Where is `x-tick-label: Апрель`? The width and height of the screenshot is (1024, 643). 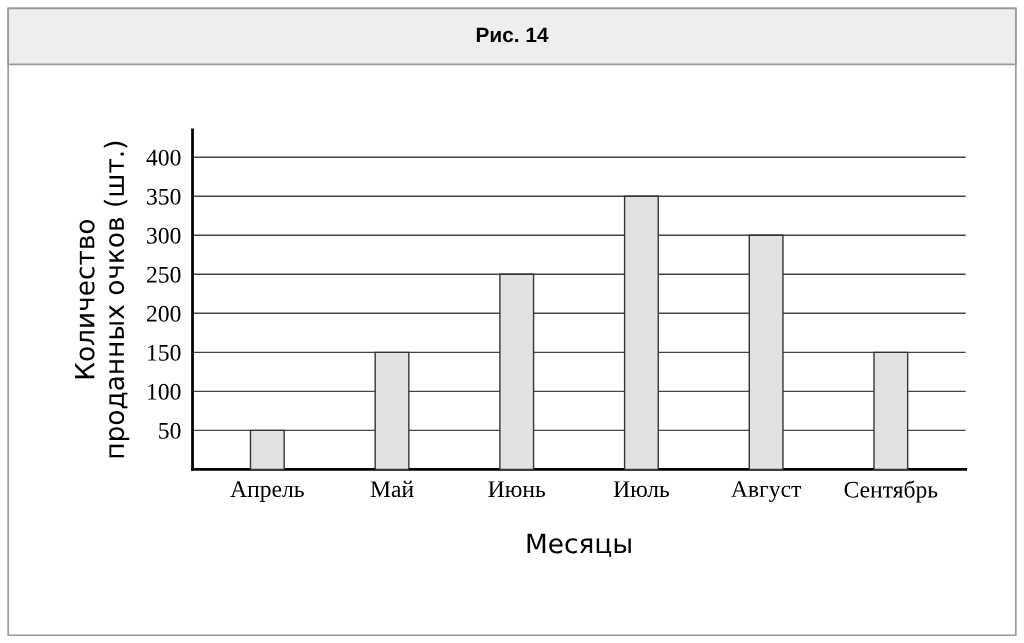
x-tick-label: Апрель is located at coordinates (267, 491).